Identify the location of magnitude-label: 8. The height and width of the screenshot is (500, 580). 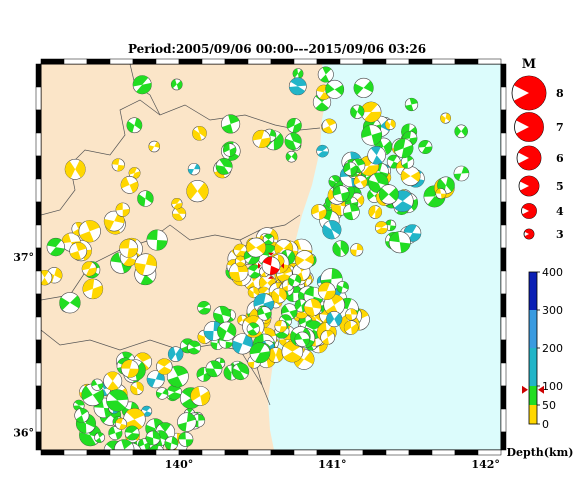
(560, 93).